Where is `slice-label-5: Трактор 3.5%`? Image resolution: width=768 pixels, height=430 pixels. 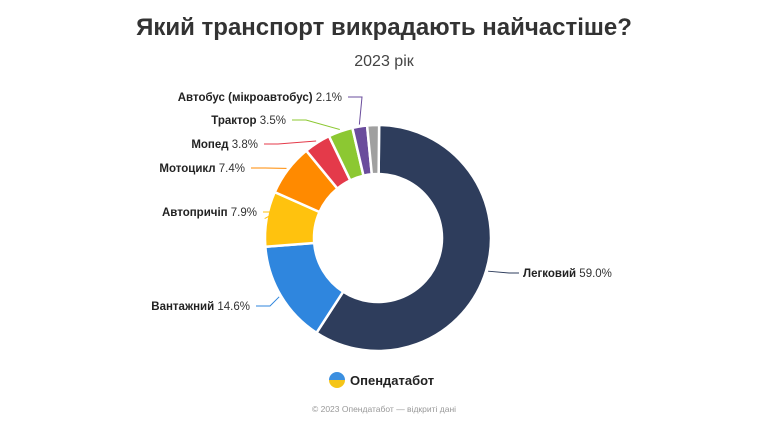 slice-label-5: Трактор 3.5% is located at coordinates (248, 121).